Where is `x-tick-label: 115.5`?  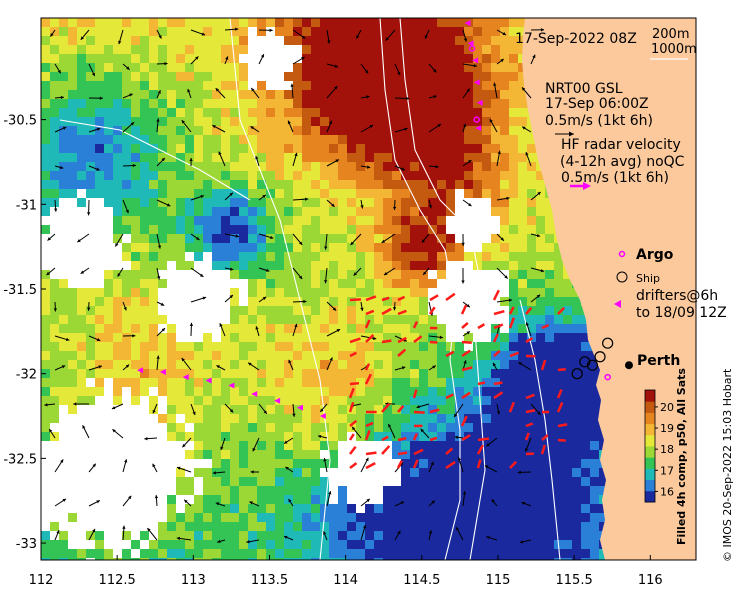 x-tick-label: 115.5 is located at coordinates (574, 580).